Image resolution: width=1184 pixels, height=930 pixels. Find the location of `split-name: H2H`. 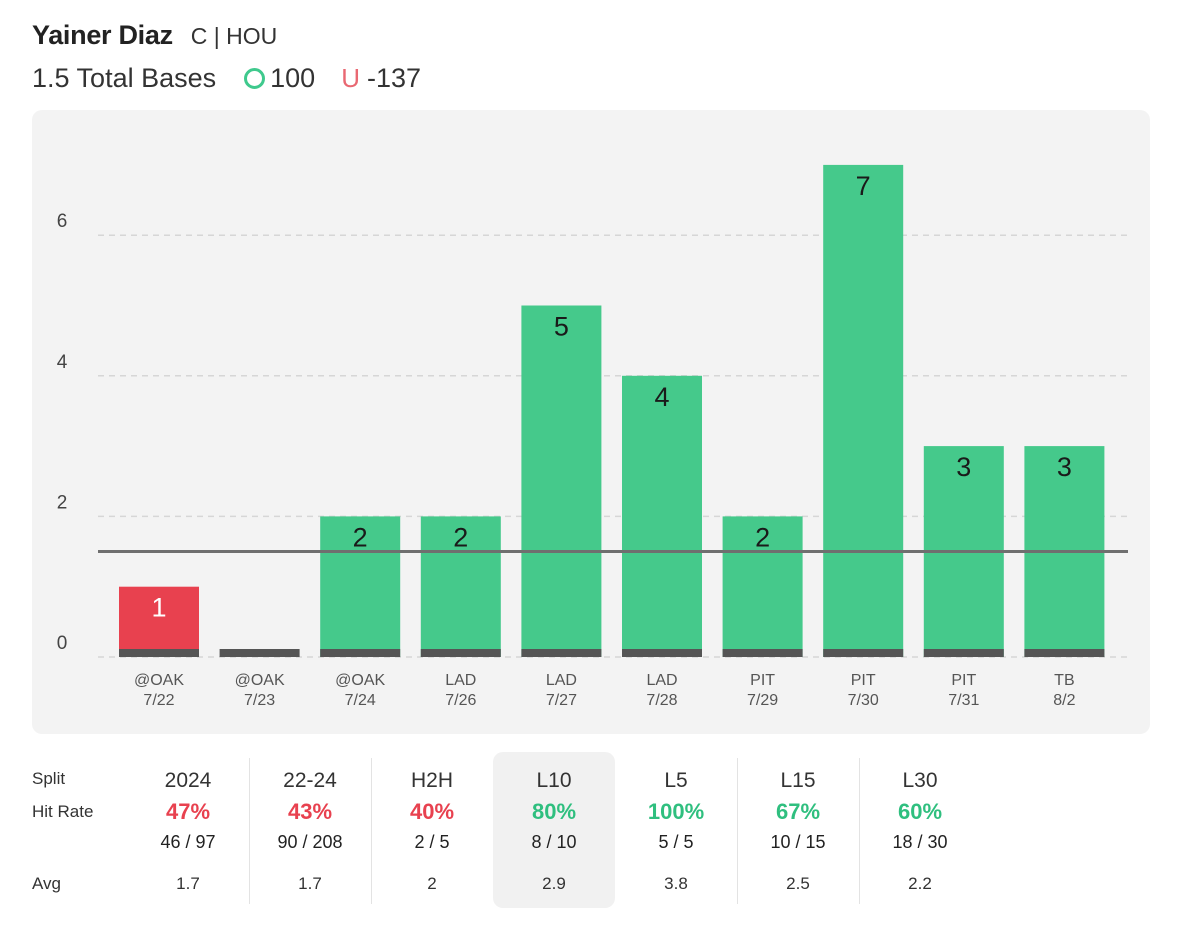

split-name: H2H is located at coordinates (431, 780).